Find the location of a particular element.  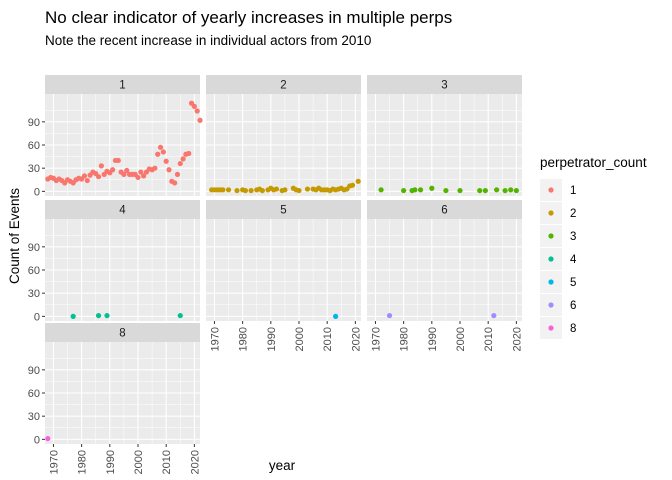

legend-entry-label: 6 is located at coordinates (573, 306).